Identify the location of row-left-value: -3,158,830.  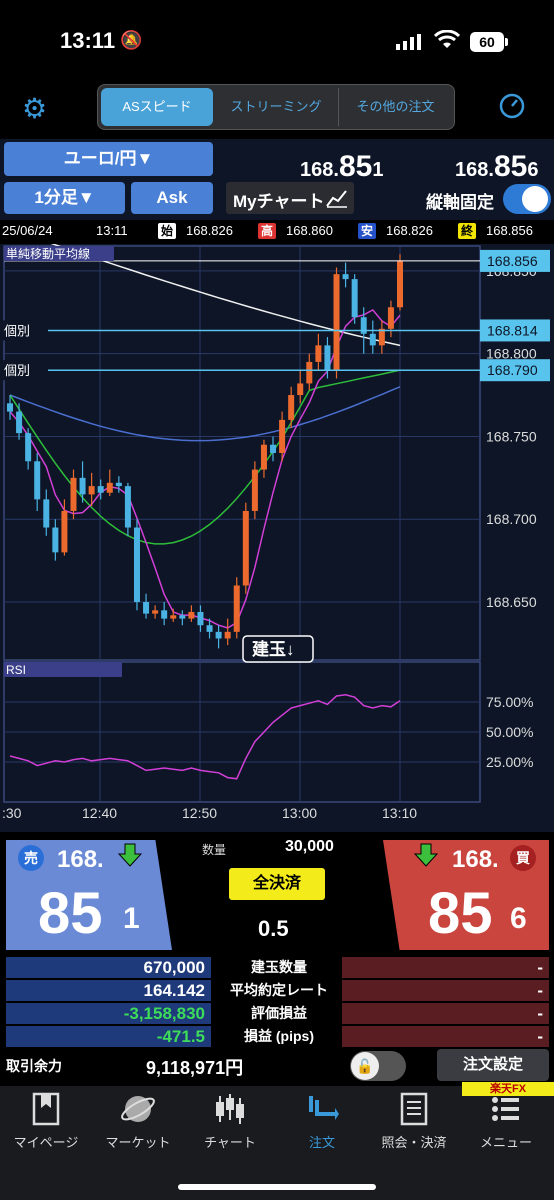
(108, 1013).